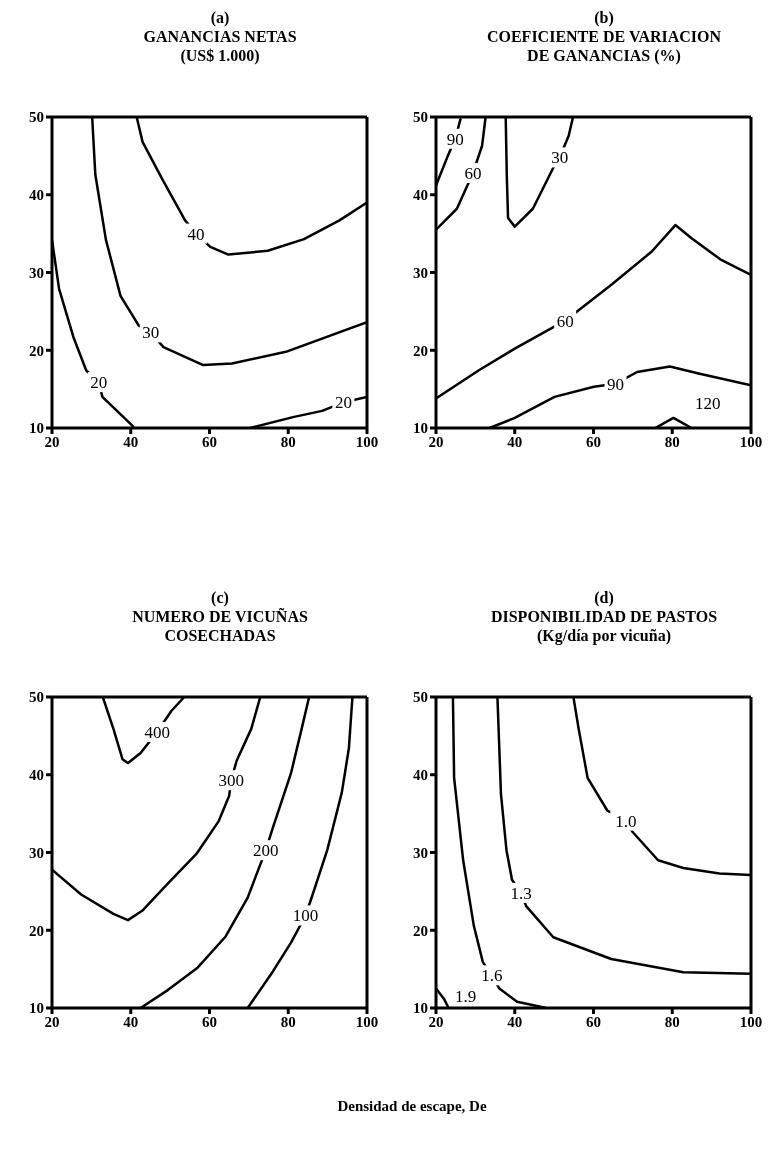  I want to click on annotation: 1.9, so click(465, 996).